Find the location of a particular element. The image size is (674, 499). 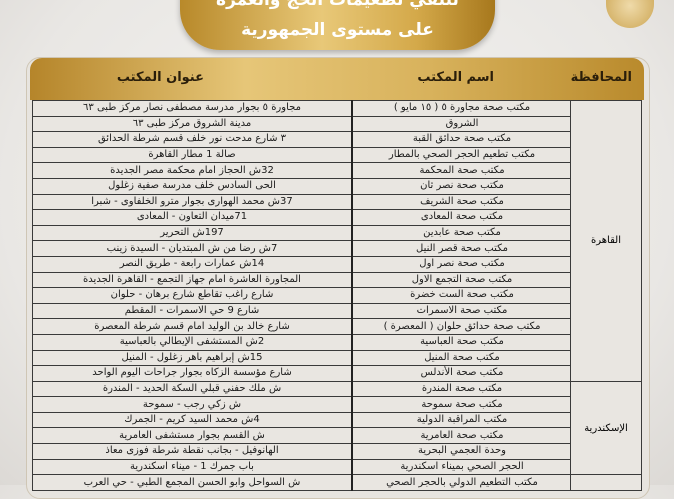

office-address-cell: باب جمرك 1 - ميناء اسكندرية is located at coordinates (192, 467).